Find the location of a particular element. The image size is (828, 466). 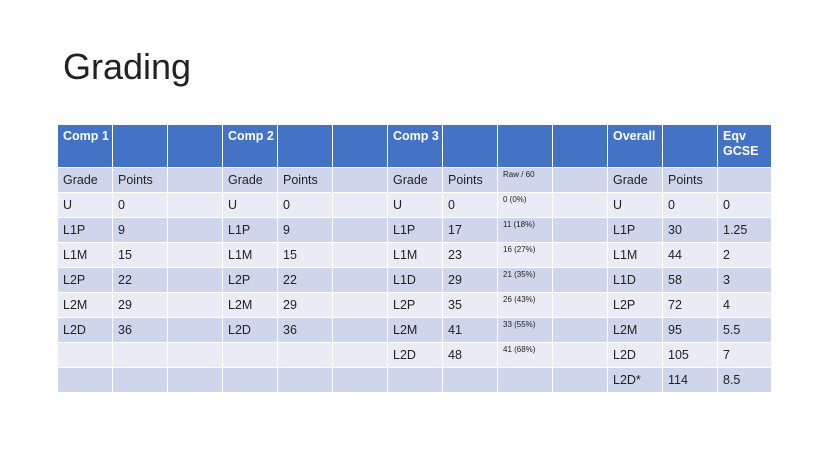

header-cell: Eqv GCSE is located at coordinates (744, 146).